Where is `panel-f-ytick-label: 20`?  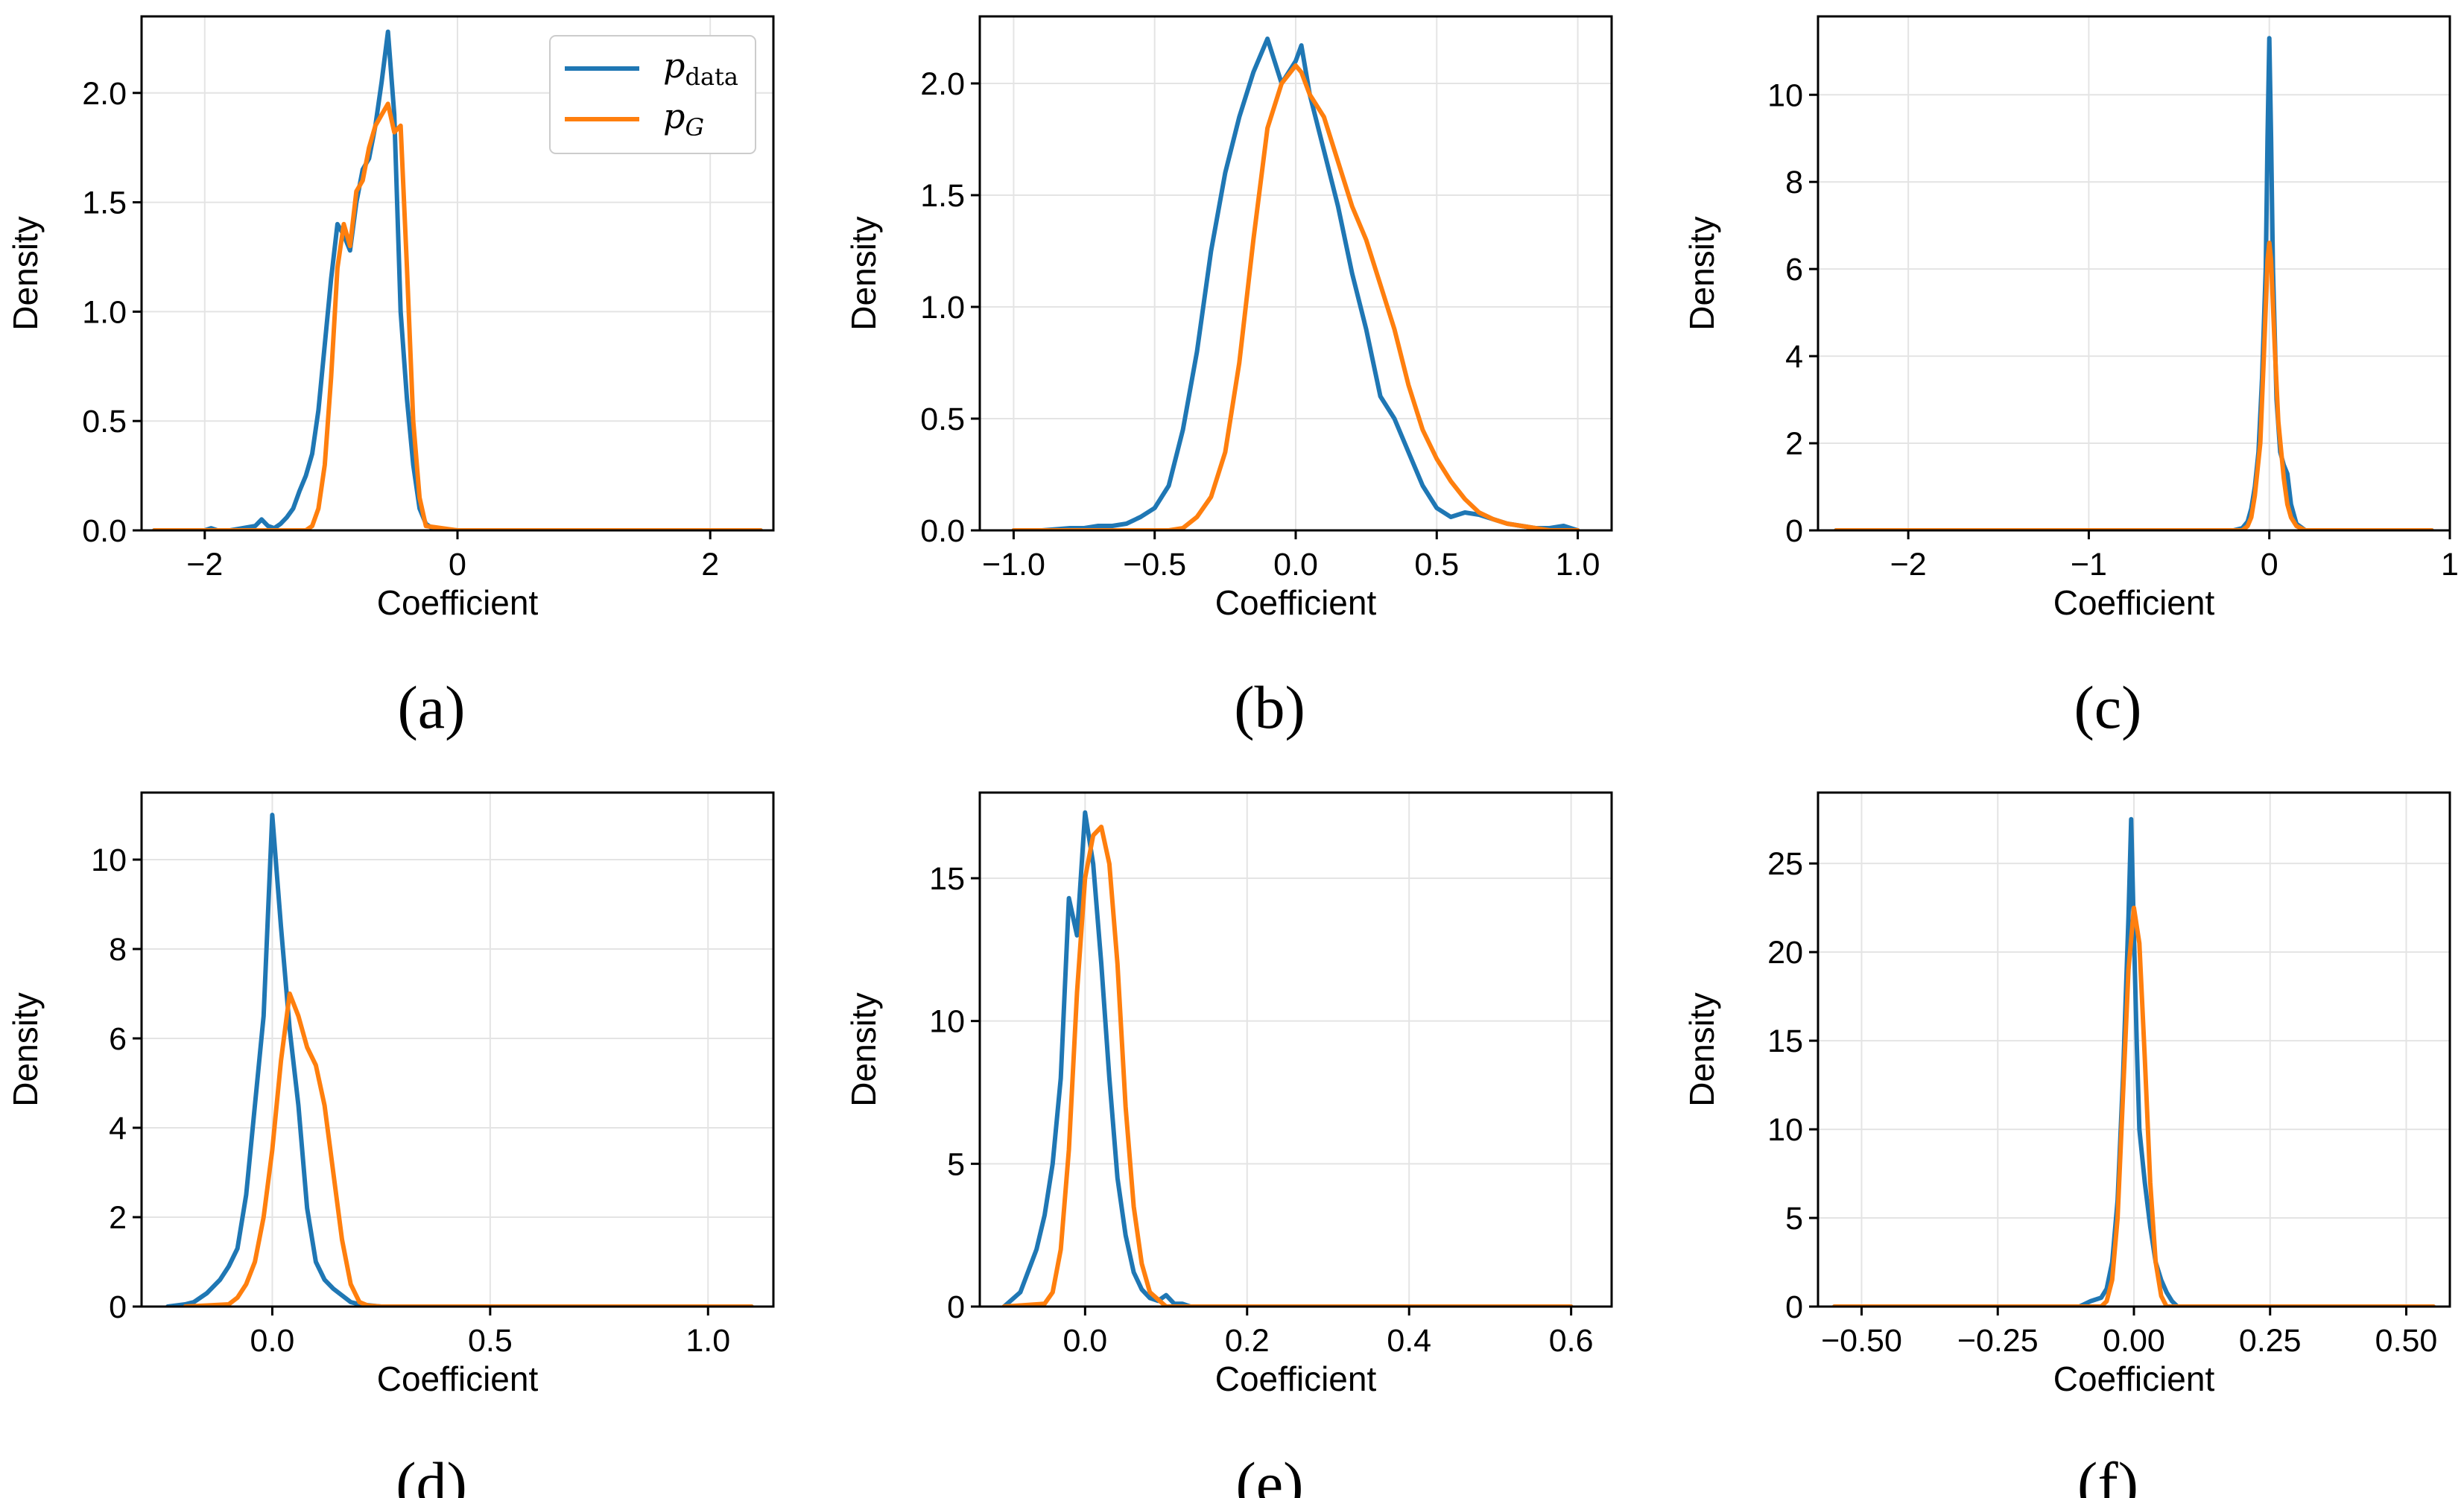 panel-f-ytick-label: 20 is located at coordinates (1785, 953).